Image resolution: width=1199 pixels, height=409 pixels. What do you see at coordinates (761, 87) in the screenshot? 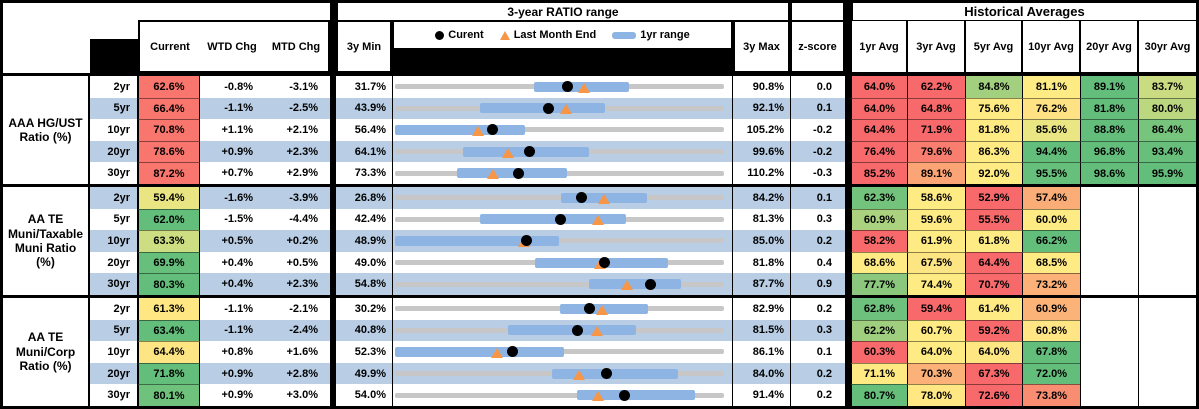
I see `max-cell: 90.8%` at bounding box center [761, 87].